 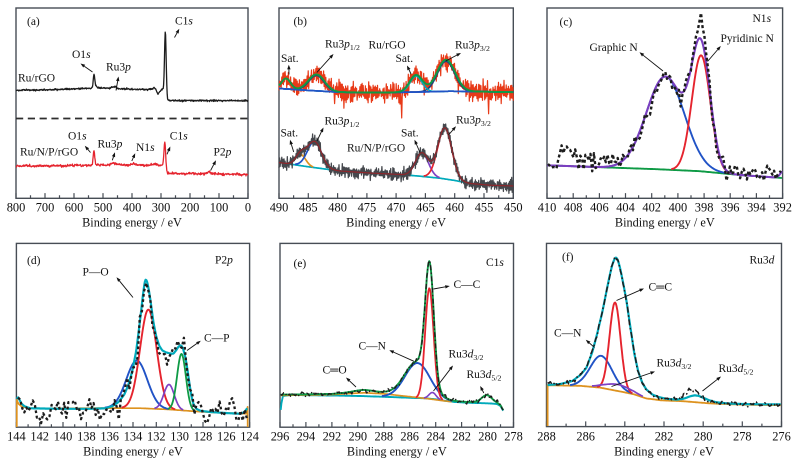 I want to click on svg-text: 408, so click(x=573, y=208).